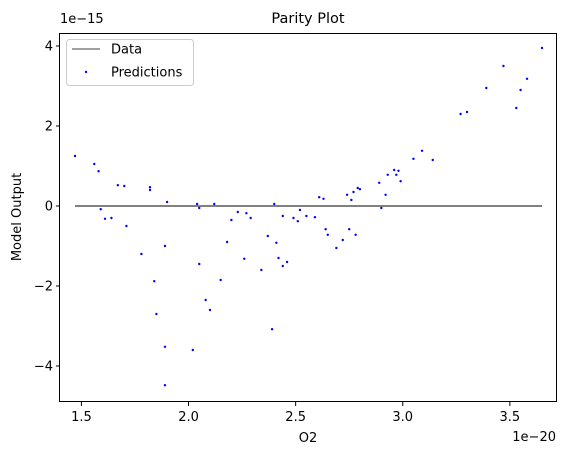  What do you see at coordinates (147, 73) in the screenshot?
I see `legend-predictions-label: Predictions` at bounding box center [147, 73].